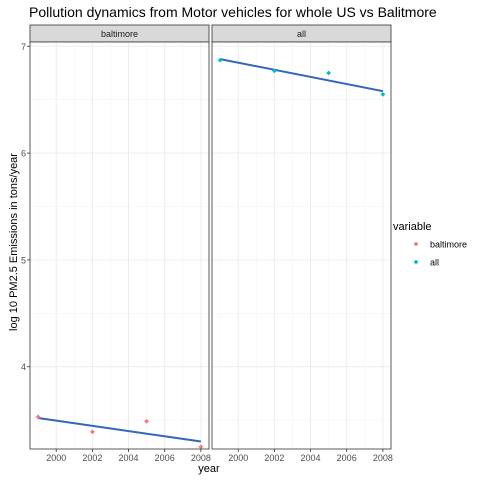  Describe the element at coordinates (23, 47) in the screenshot. I see `y-tick-label: 7` at that location.